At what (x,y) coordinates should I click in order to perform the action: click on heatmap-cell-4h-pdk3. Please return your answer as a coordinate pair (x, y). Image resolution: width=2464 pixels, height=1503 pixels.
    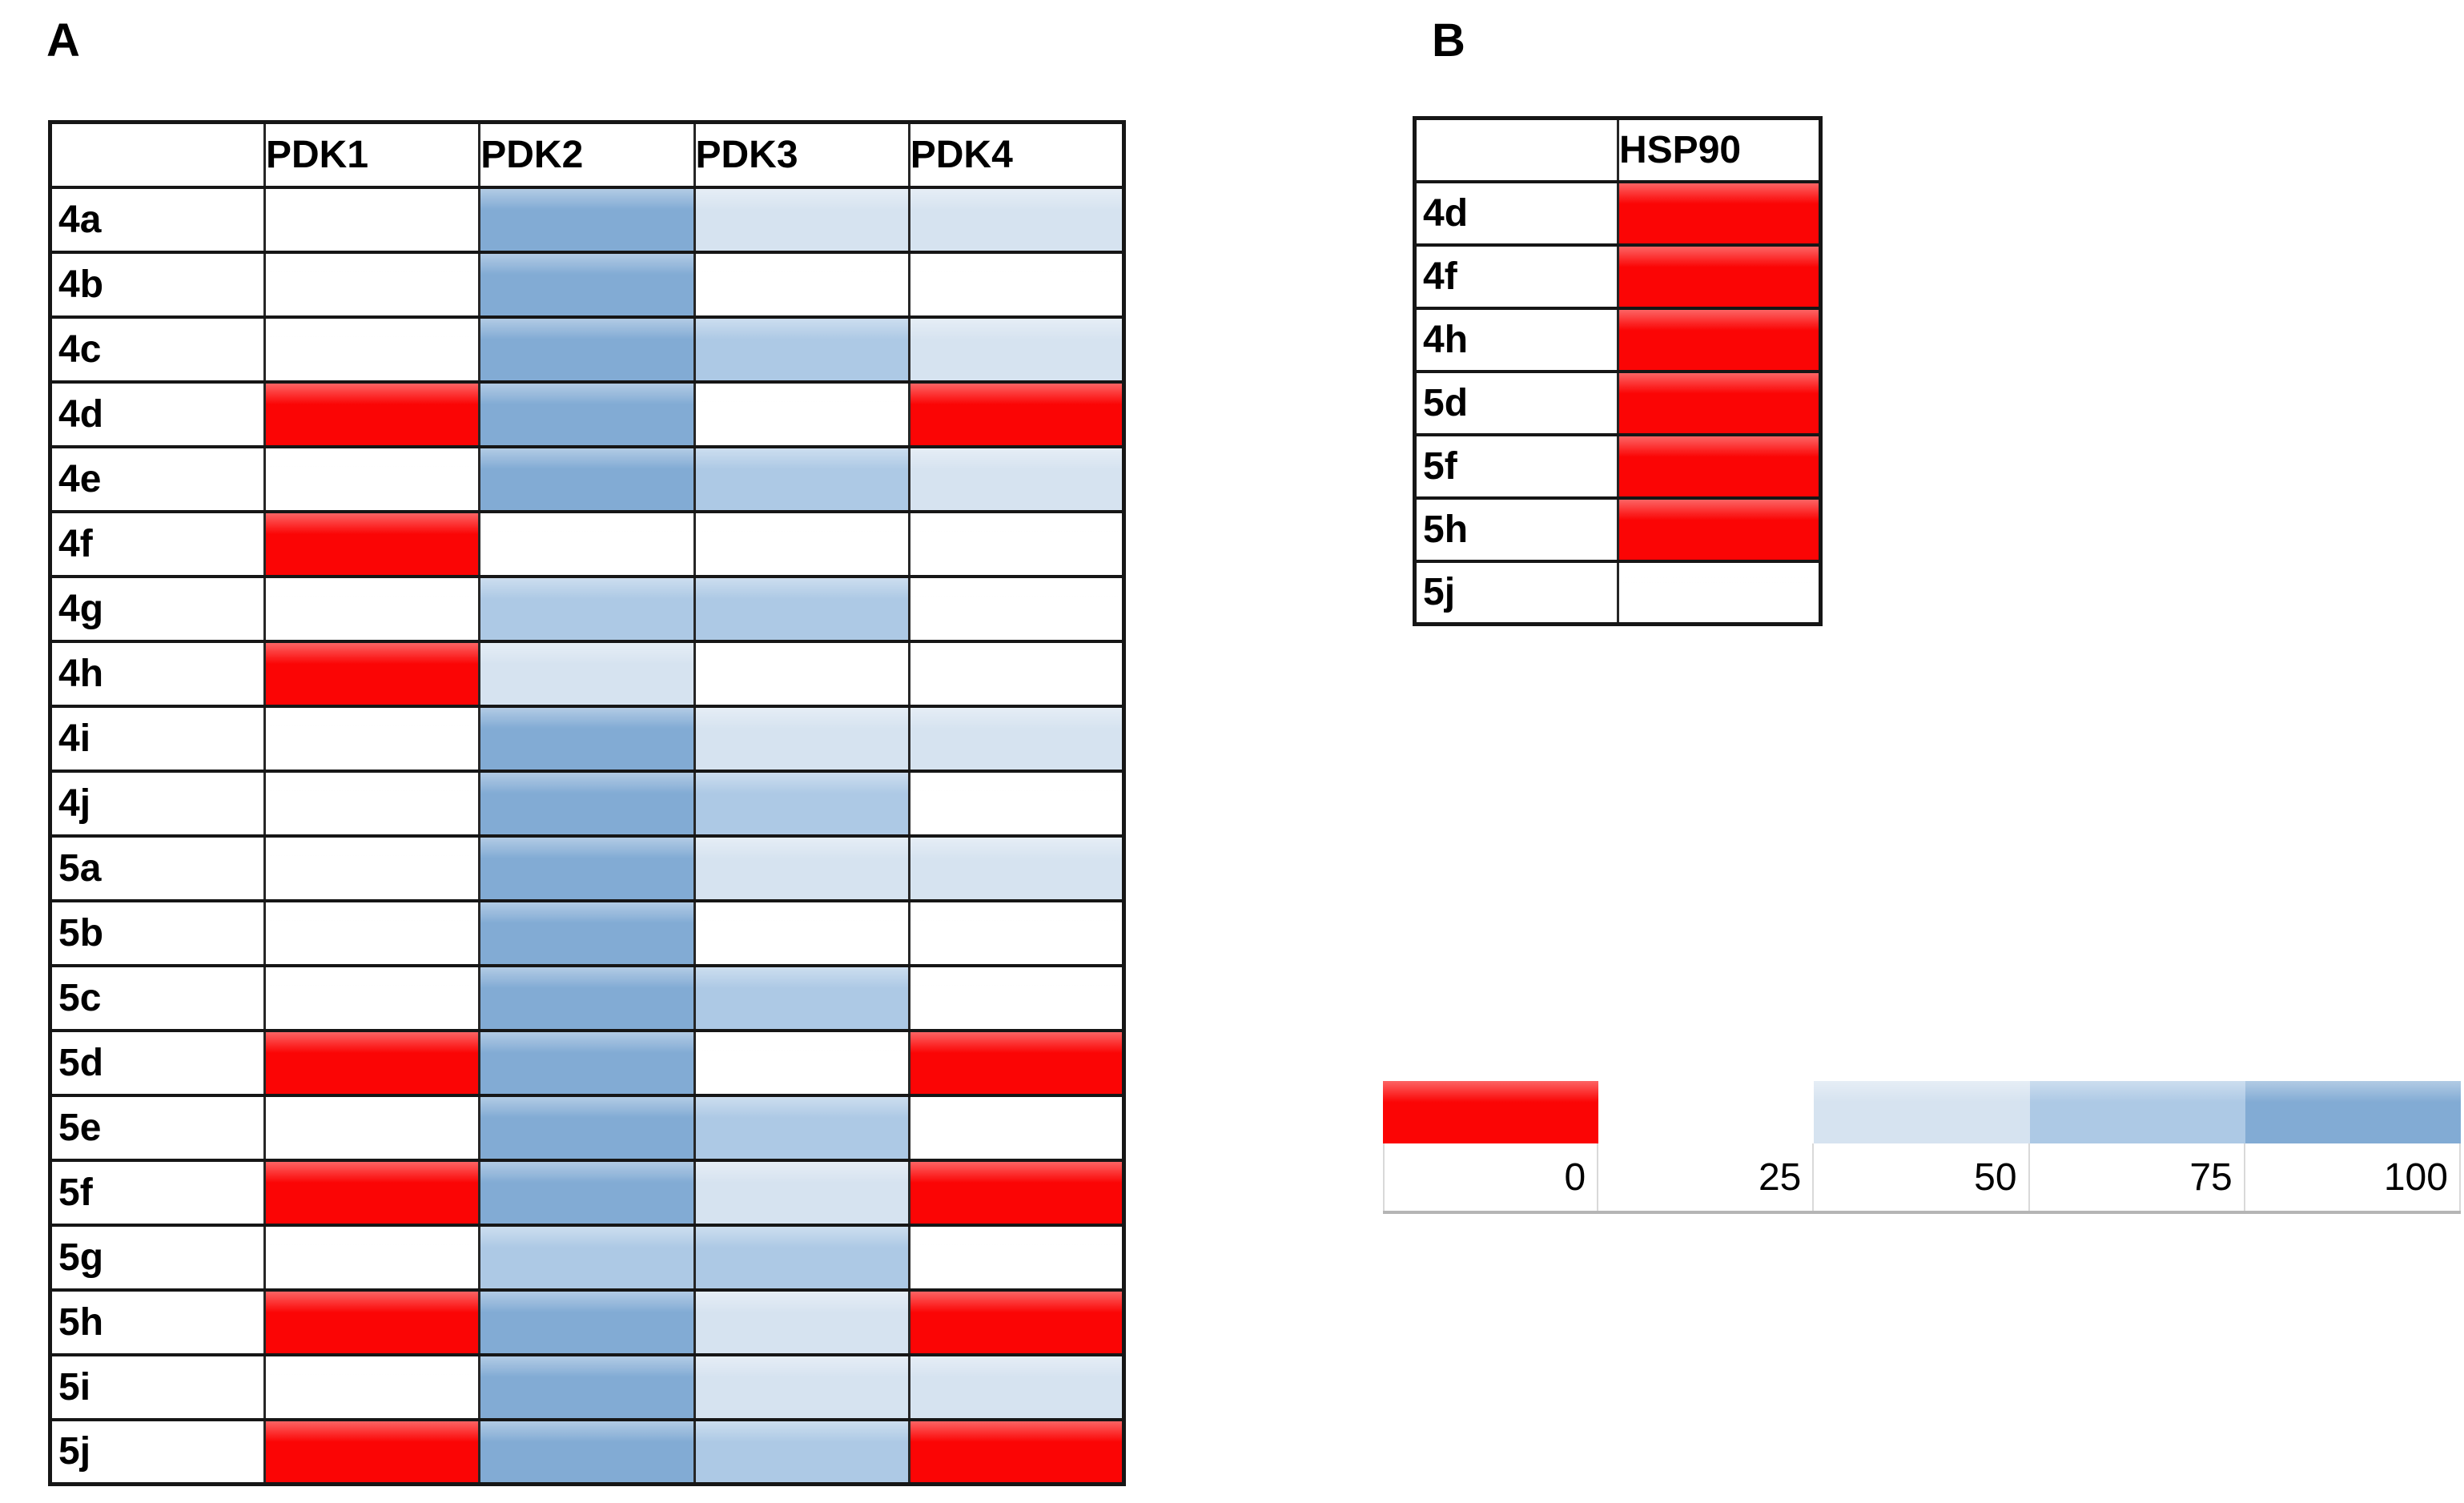
    Looking at the image, I should click on (801, 673).